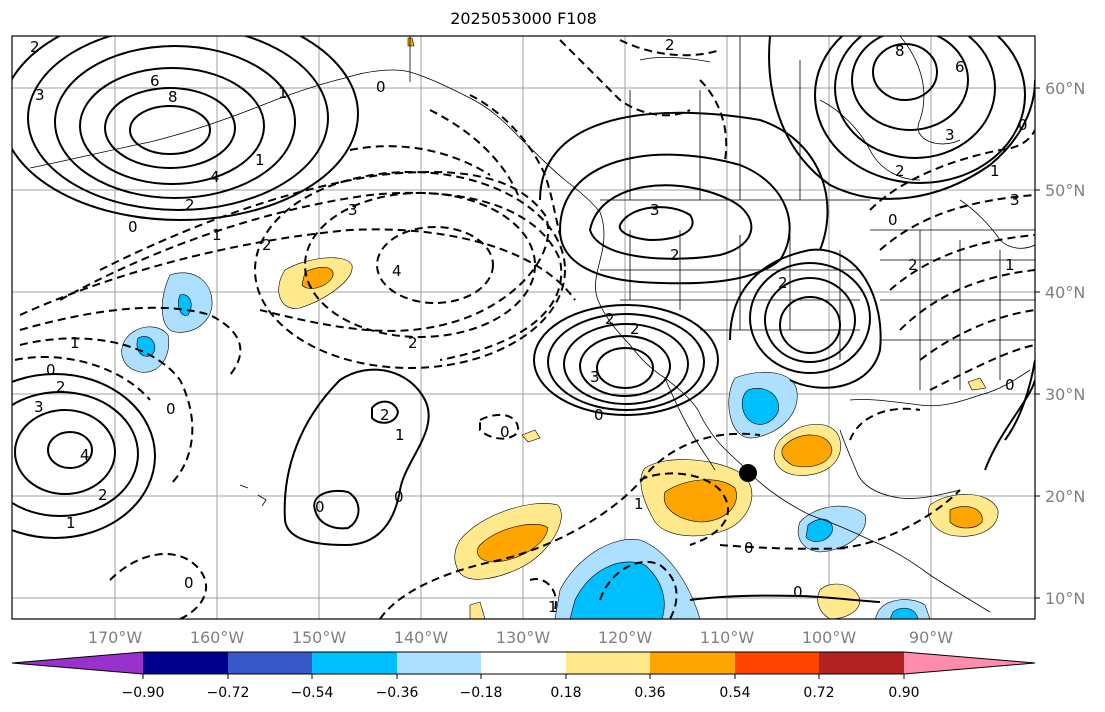 This screenshot has width=1105, height=712. I want to click on lat-label: 30°N, so click(1065, 394).